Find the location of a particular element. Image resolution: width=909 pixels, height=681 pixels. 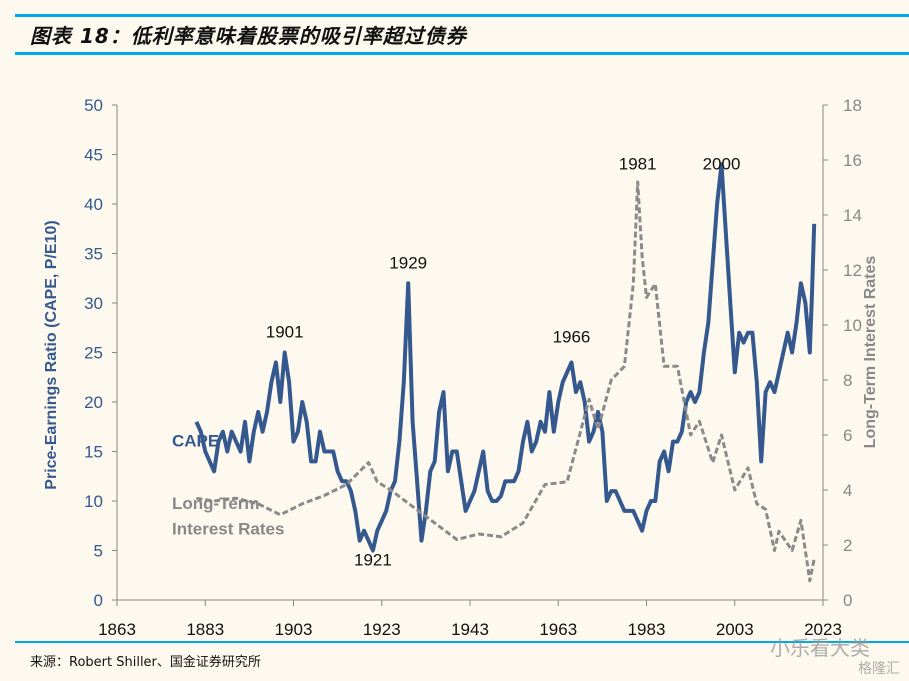

y2-tick-label: 12 is located at coordinates (852, 270).